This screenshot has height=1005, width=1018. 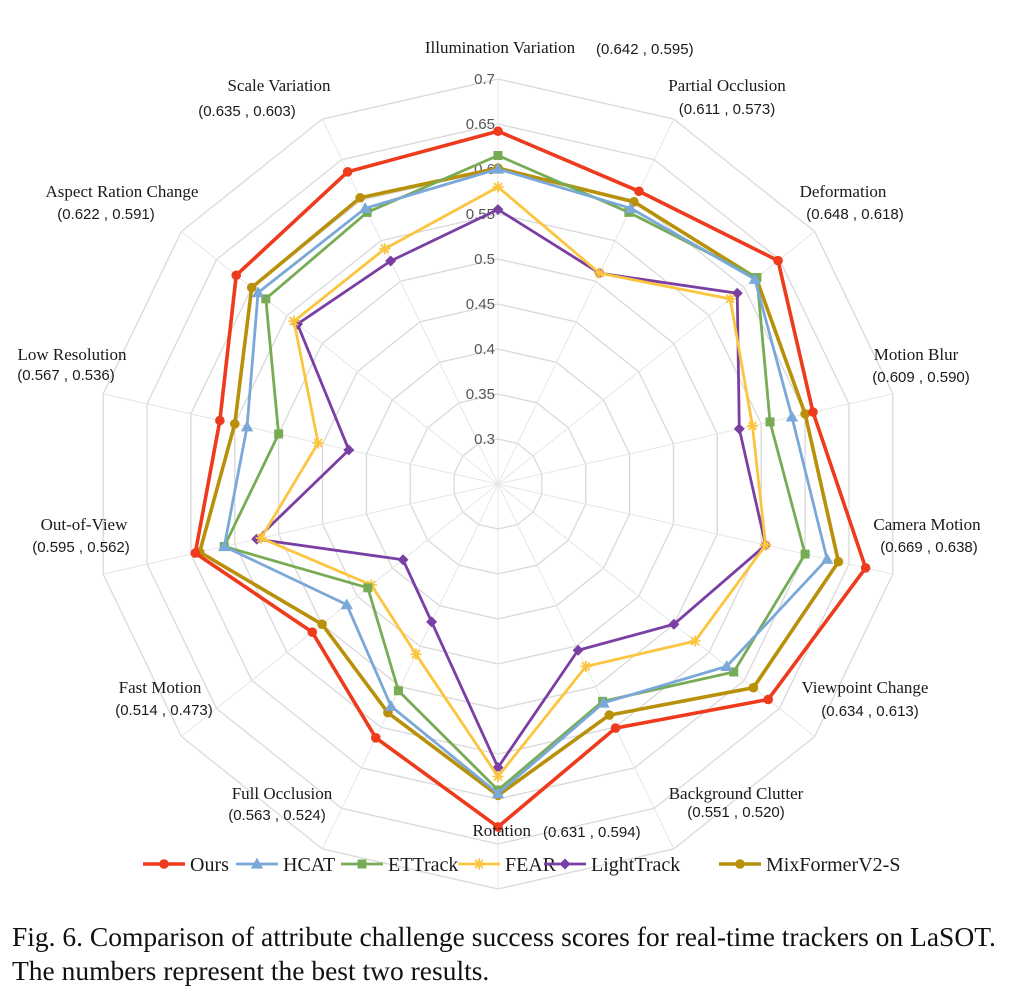 What do you see at coordinates (916, 354) in the screenshot?
I see `attribute-name: Motion Blur` at bounding box center [916, 354].